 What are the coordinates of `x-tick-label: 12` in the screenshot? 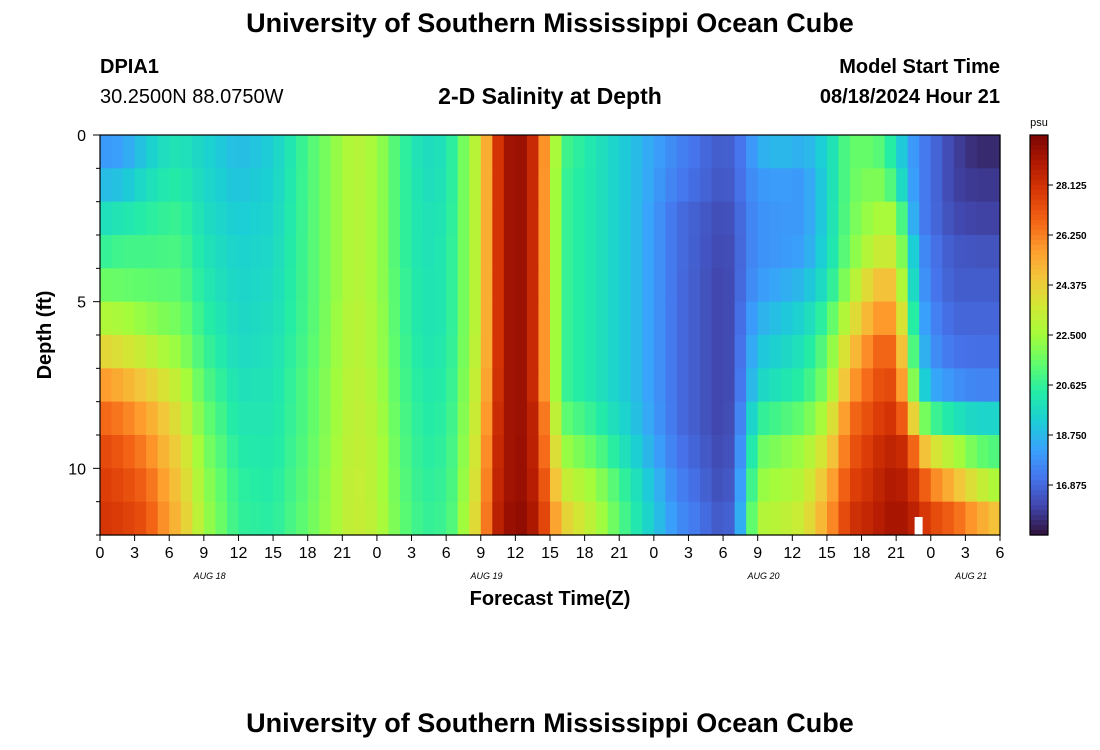 It's located at (515, 553).